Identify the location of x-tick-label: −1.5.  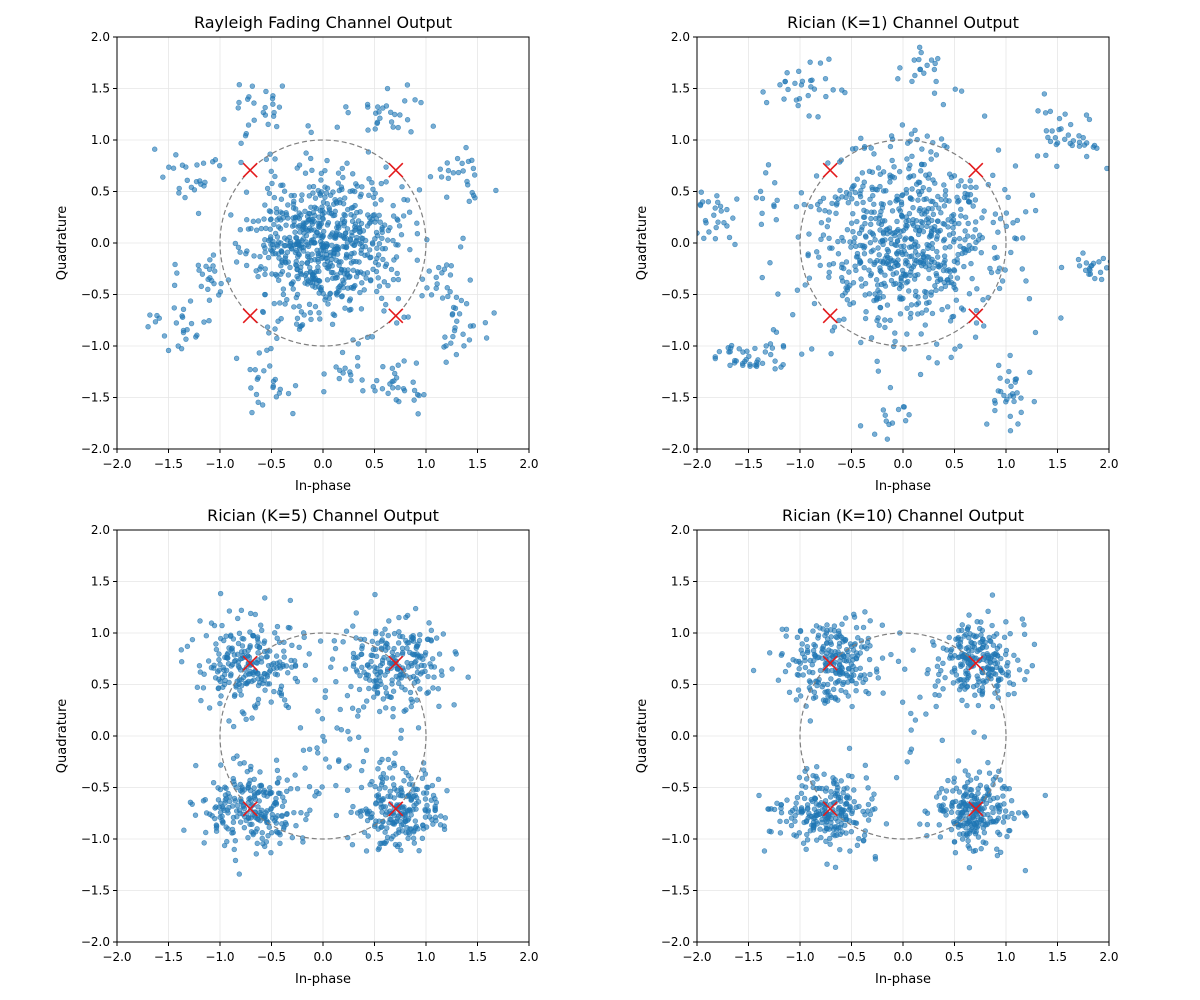
(168, 957).